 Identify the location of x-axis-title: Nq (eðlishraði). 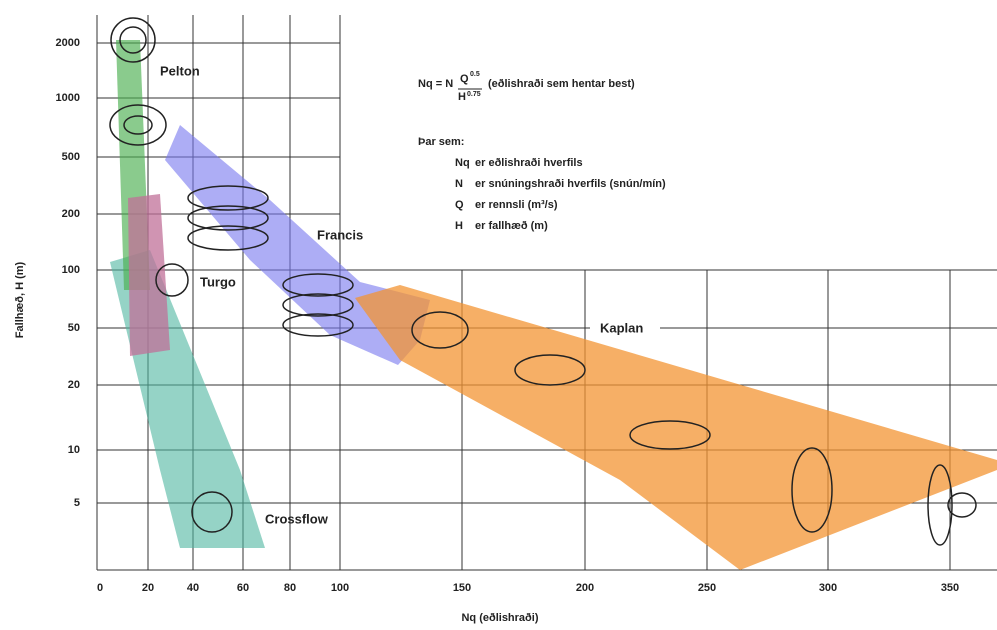
(499, 618).